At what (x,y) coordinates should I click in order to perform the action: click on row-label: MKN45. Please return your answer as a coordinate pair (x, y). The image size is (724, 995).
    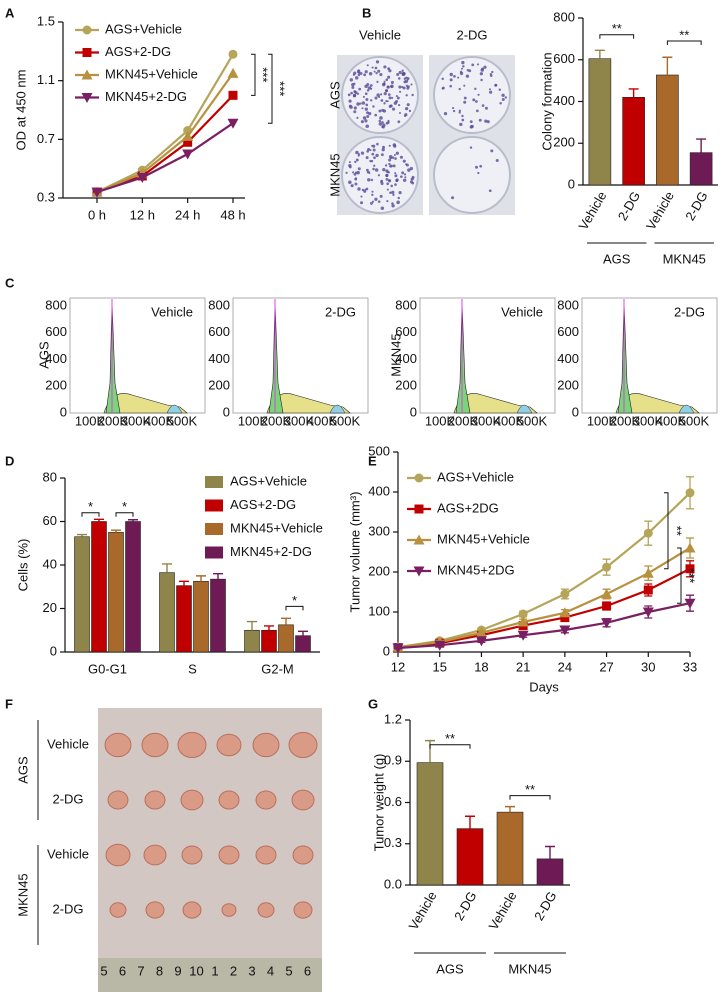
    Looking at the image, I should click on (334, 174).